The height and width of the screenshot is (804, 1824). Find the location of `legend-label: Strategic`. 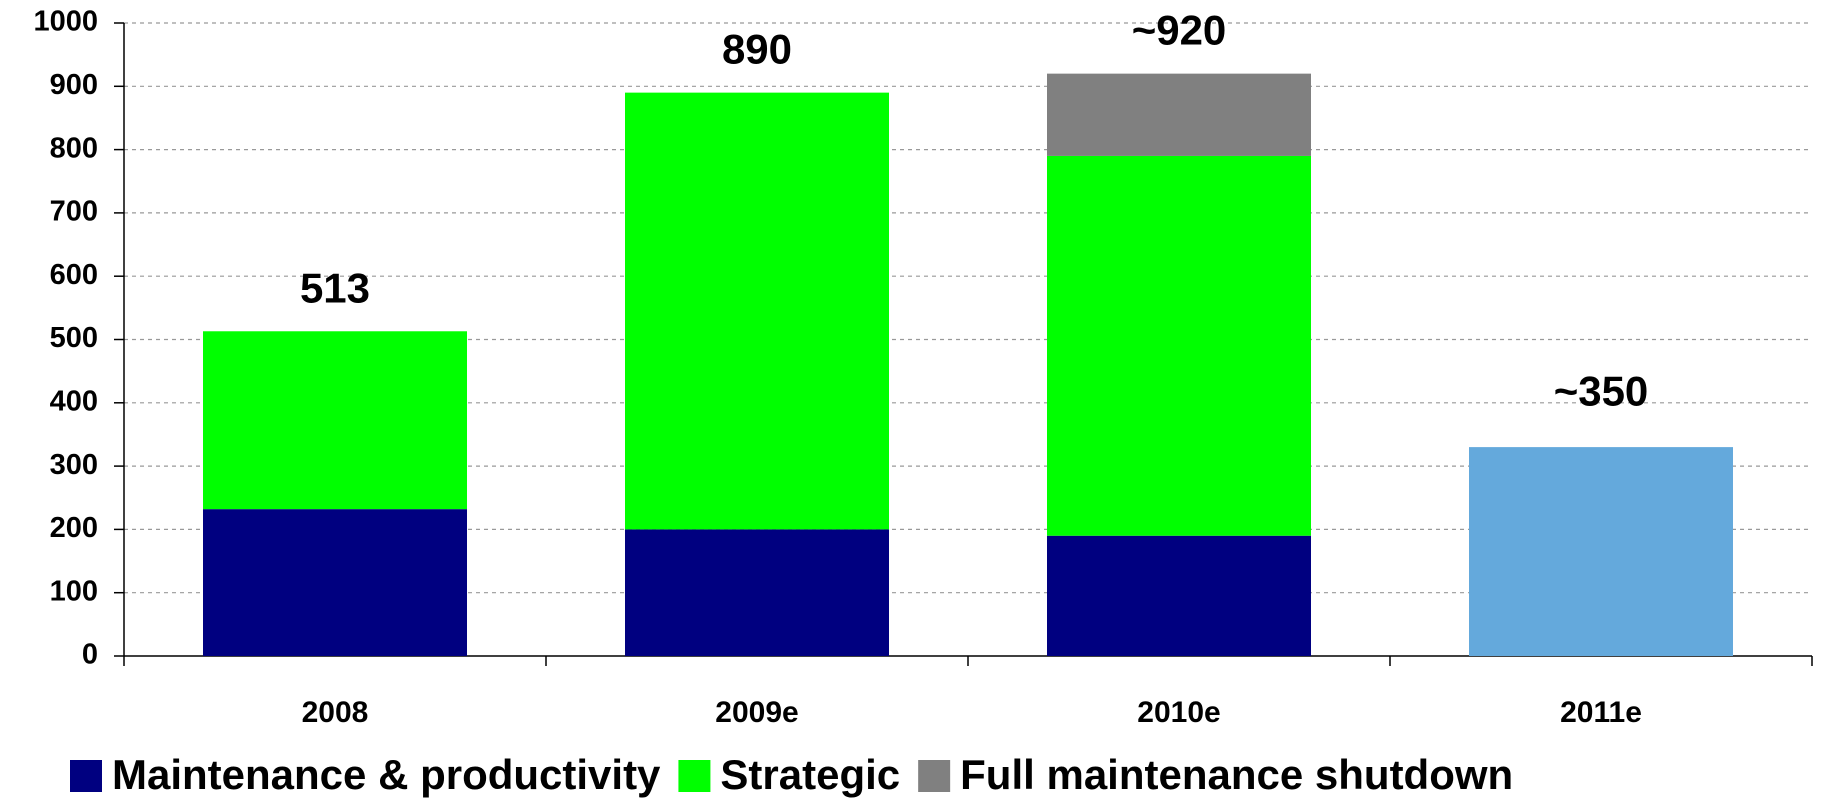

legend-label: Strategic is located at coordinates (810, 774).